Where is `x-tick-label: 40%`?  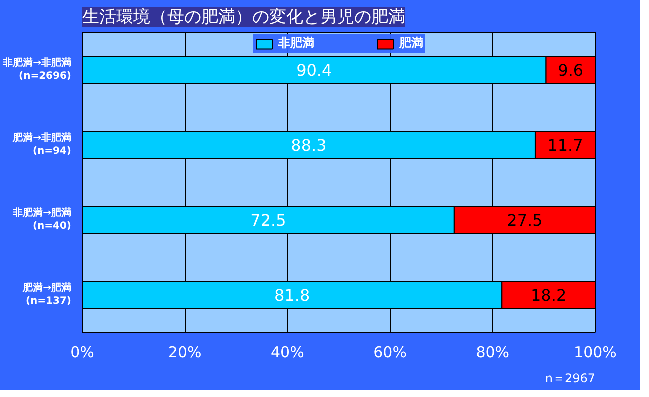 x-tick-label: 40% is located at coordinates (287, 353).